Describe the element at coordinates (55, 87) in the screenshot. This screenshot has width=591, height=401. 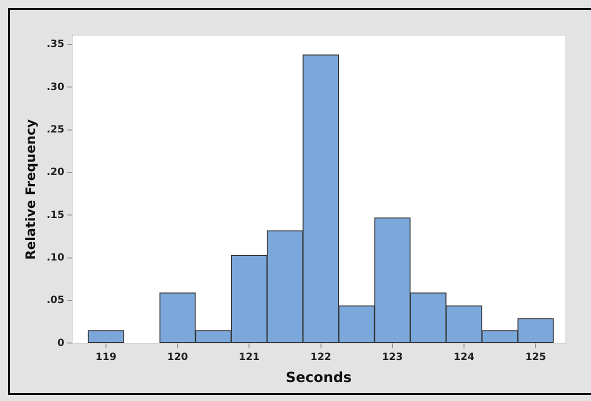
I see `y-tick-label: .30` at that location.